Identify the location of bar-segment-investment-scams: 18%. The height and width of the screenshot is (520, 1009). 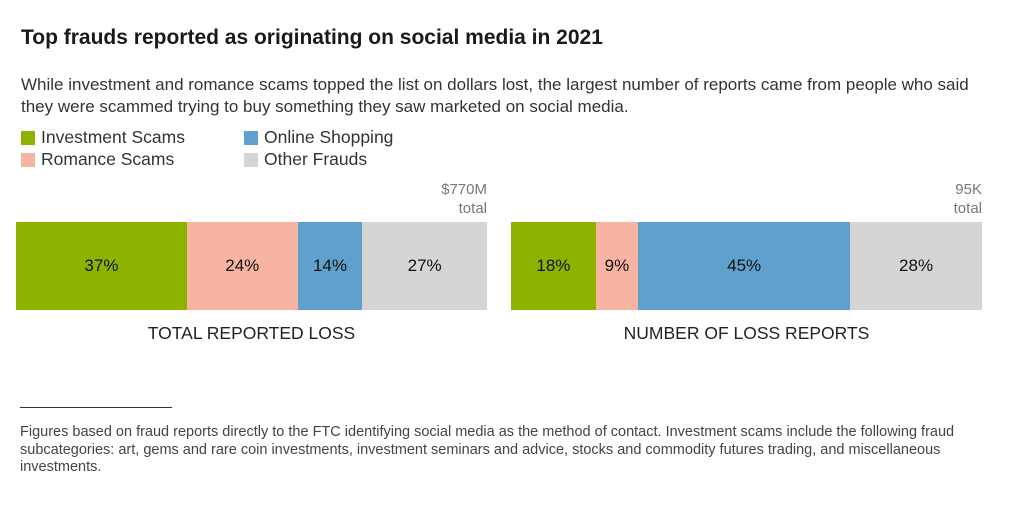
(553, 266).